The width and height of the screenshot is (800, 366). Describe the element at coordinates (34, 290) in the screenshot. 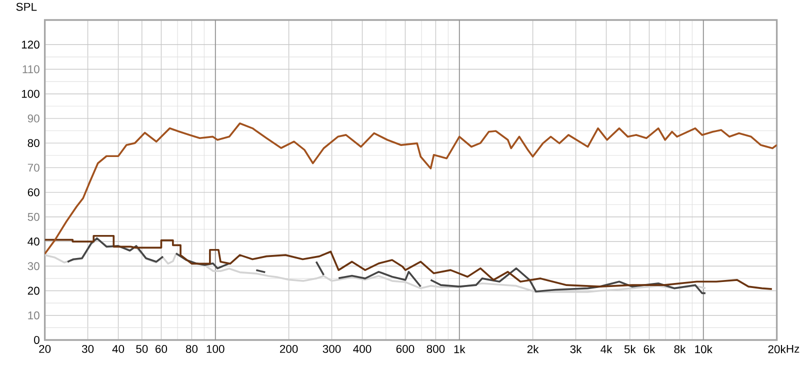

I see `y-tick-label: 20` at that location.